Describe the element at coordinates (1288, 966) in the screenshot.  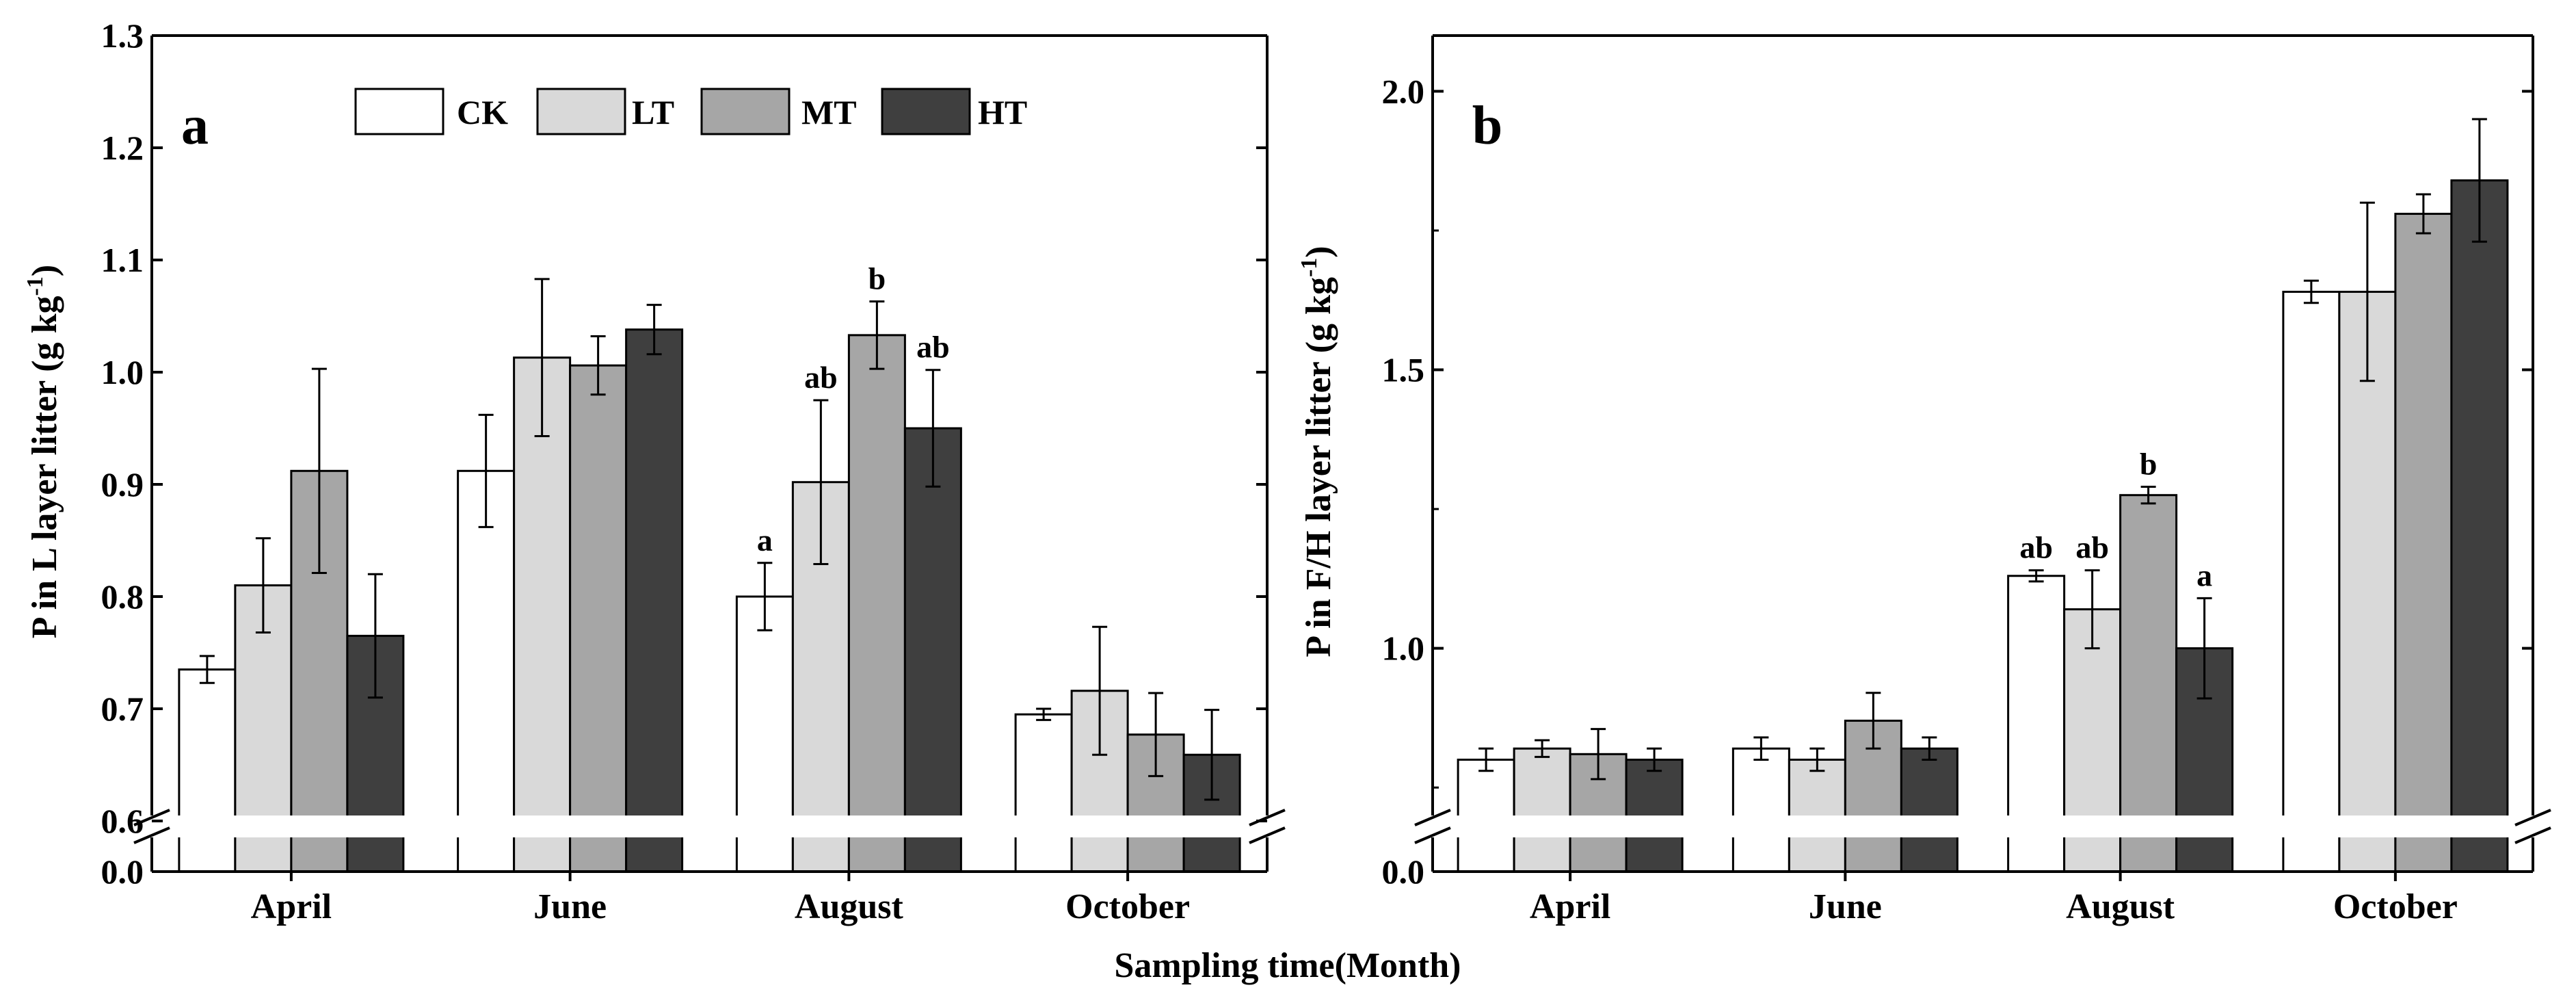
I see `x-axis-label: Sampling time(Month)` at that location.